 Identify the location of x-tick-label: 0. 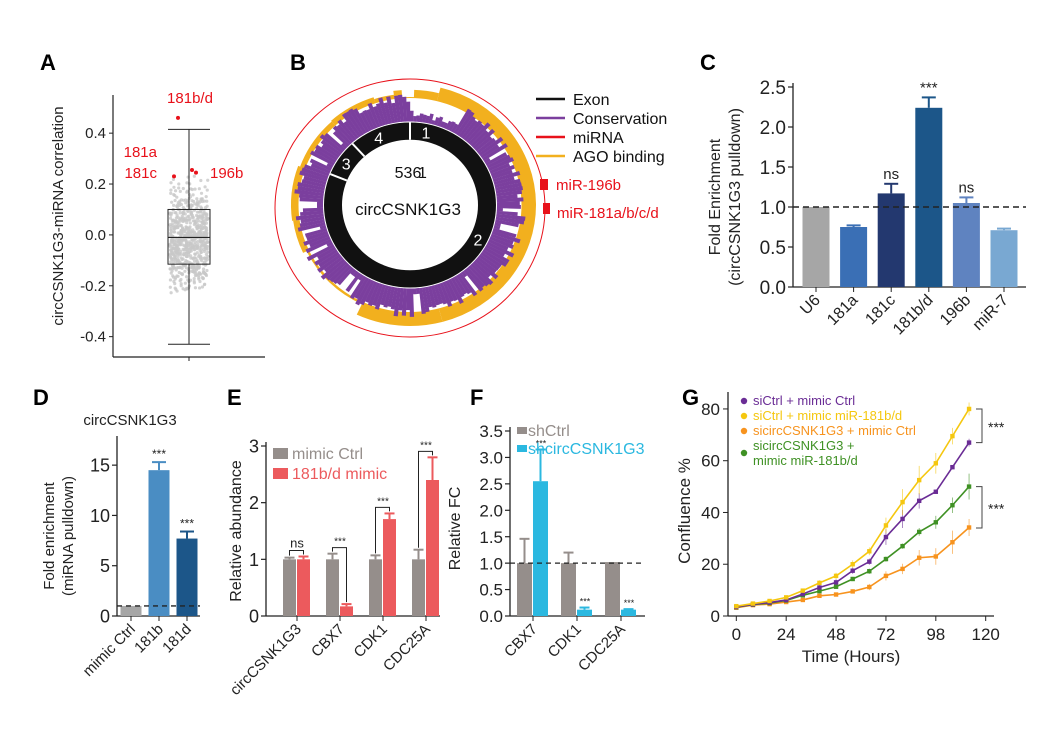
(736, 634).